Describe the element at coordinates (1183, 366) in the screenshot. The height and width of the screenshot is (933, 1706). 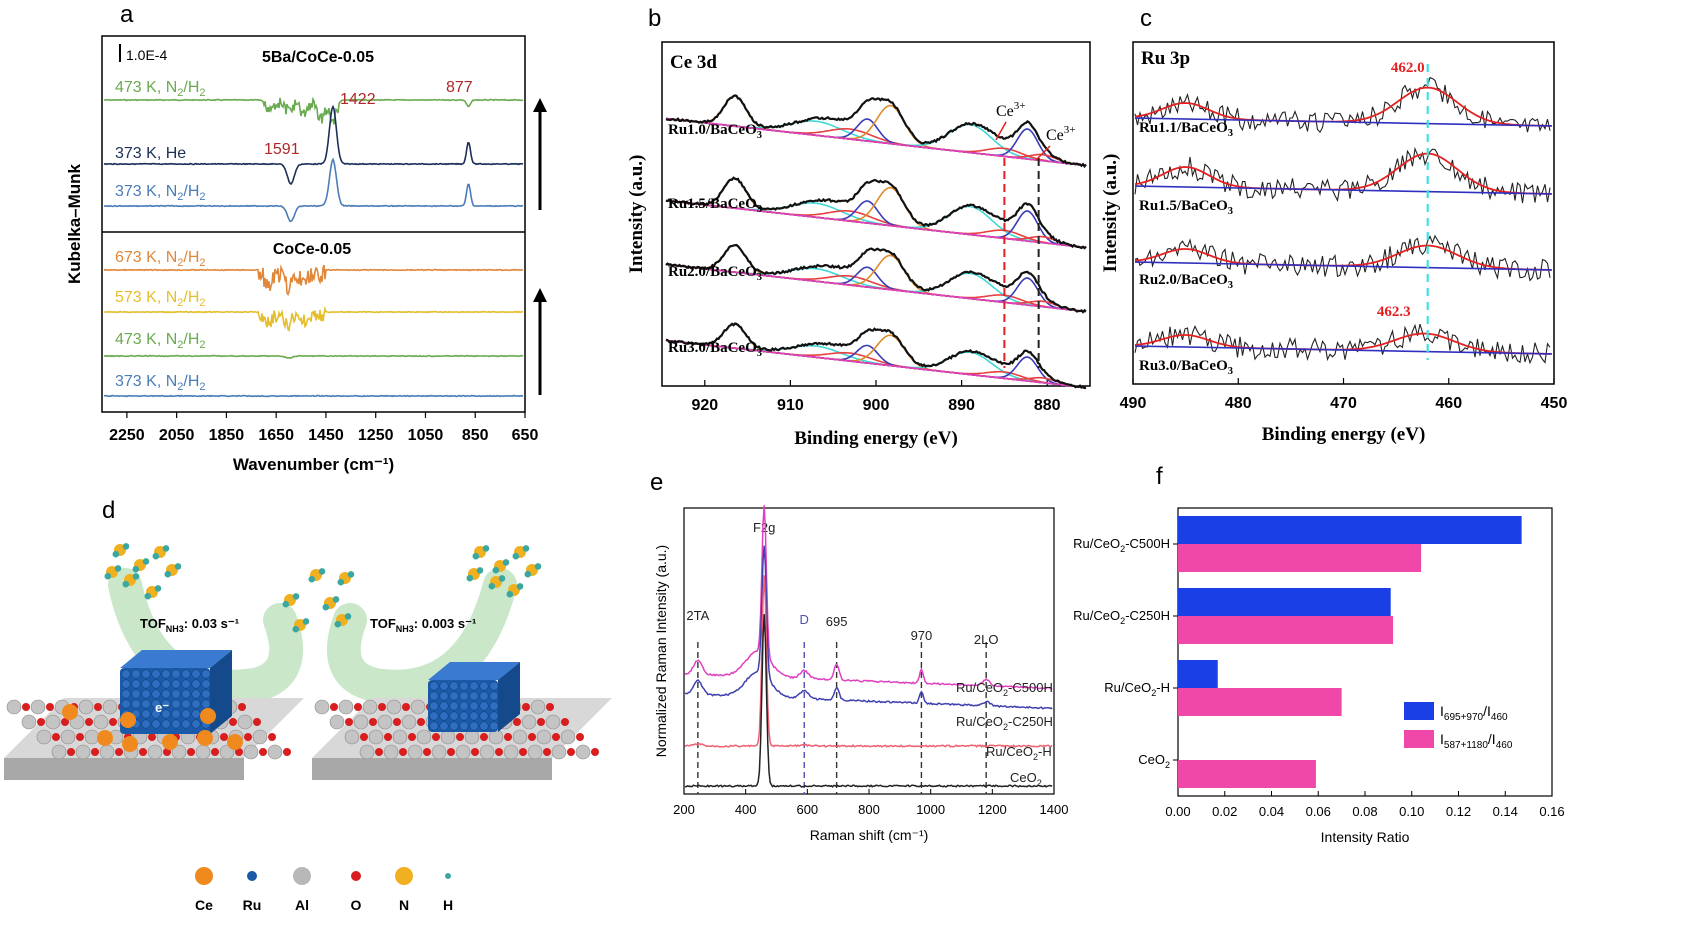
I see `text-main: Ru3.0/BaCeO` at that location.